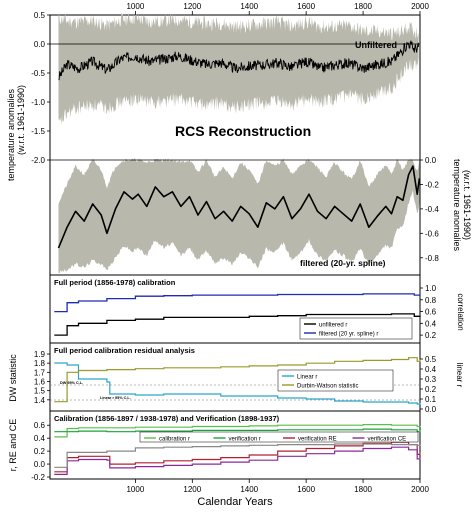  Describe the element at coordinates (348, 335) in the screenshot. I see `legend-calibration-item: filtered (20 yr. spline) r` at that location.